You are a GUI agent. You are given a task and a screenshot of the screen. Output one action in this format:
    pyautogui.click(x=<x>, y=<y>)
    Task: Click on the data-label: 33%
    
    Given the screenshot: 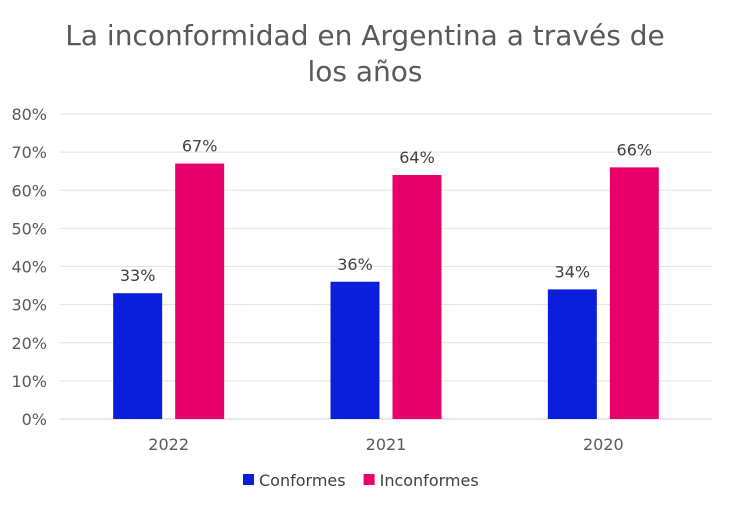 What is the action you would take?
    pyautogui.click(x=138, y=275)
    